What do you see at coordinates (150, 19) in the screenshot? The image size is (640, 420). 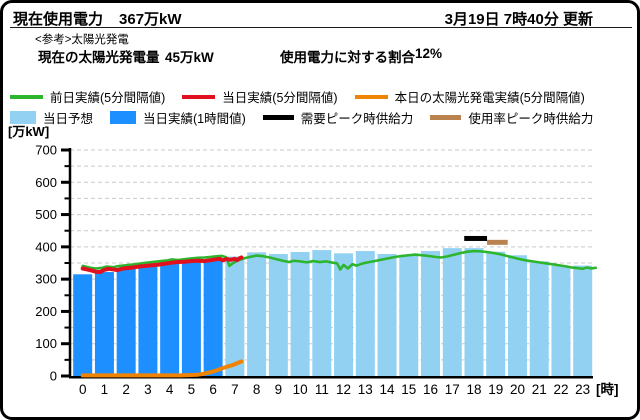 I see `current-power-value: 367万kW` at bounding box center [150, 19].